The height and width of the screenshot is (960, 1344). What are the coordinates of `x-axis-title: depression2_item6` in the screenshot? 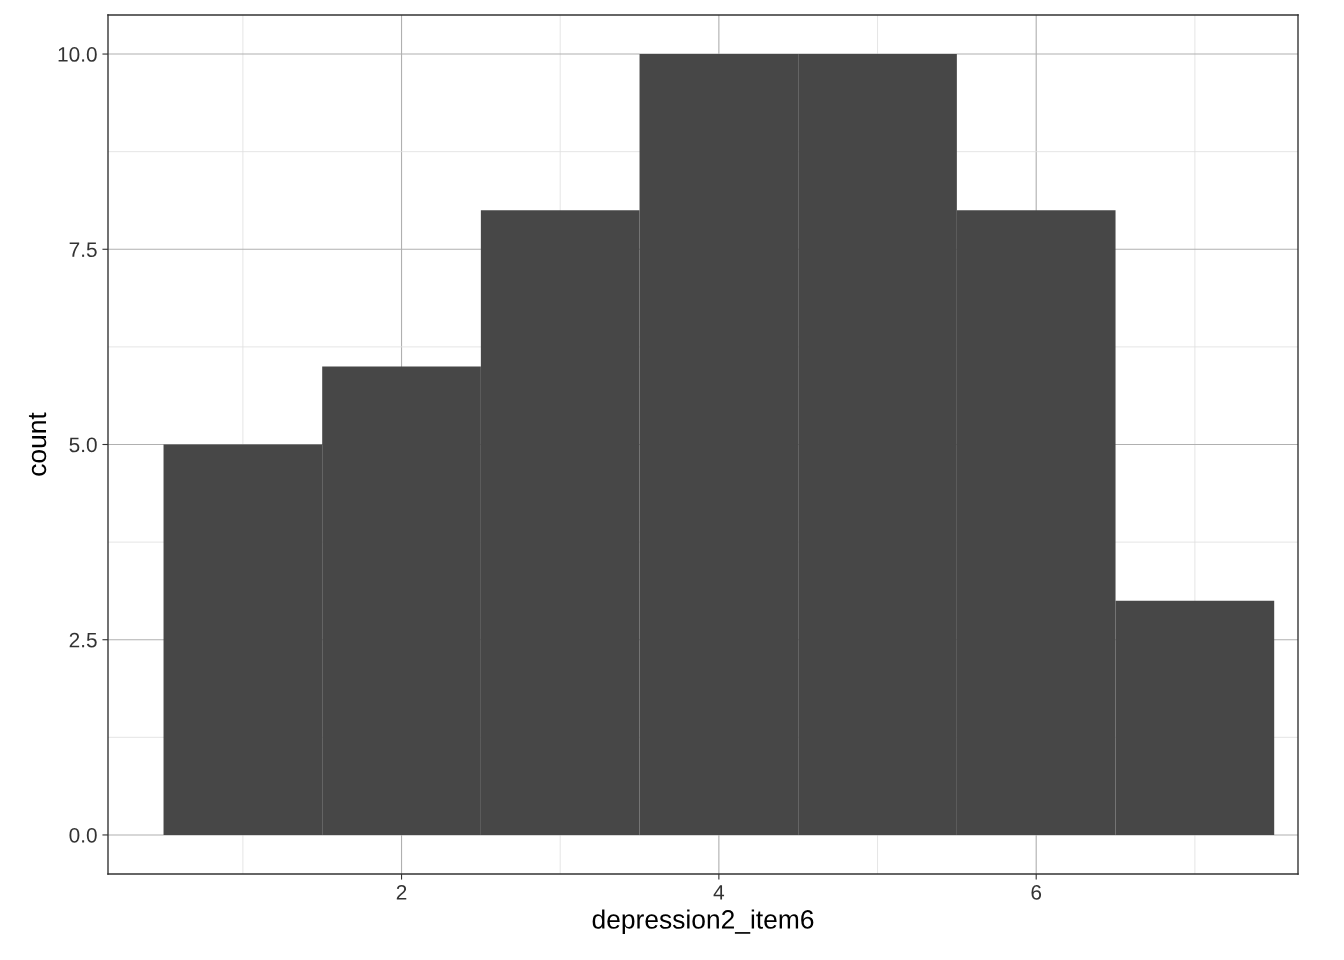 It's located at (703, 921).